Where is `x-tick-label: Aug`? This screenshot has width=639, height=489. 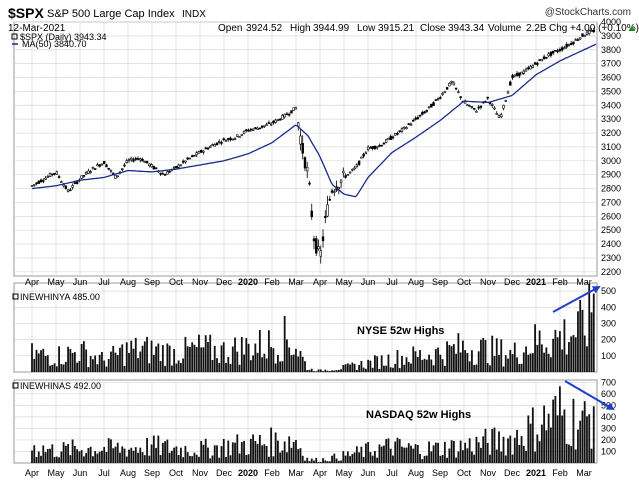
x-tick-label: Aug is located at coordinates (416, 473).